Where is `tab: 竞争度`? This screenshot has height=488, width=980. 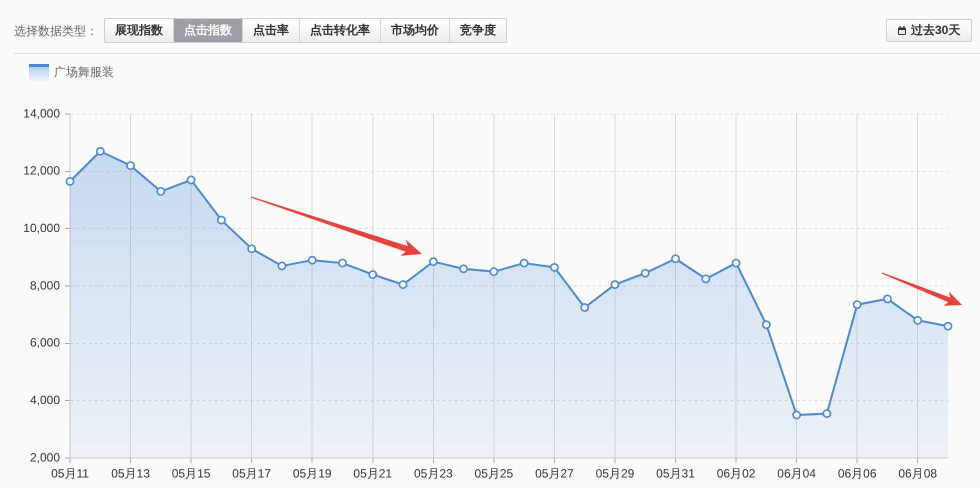
tab: 竞争度 is located at coordinates (477, 30).